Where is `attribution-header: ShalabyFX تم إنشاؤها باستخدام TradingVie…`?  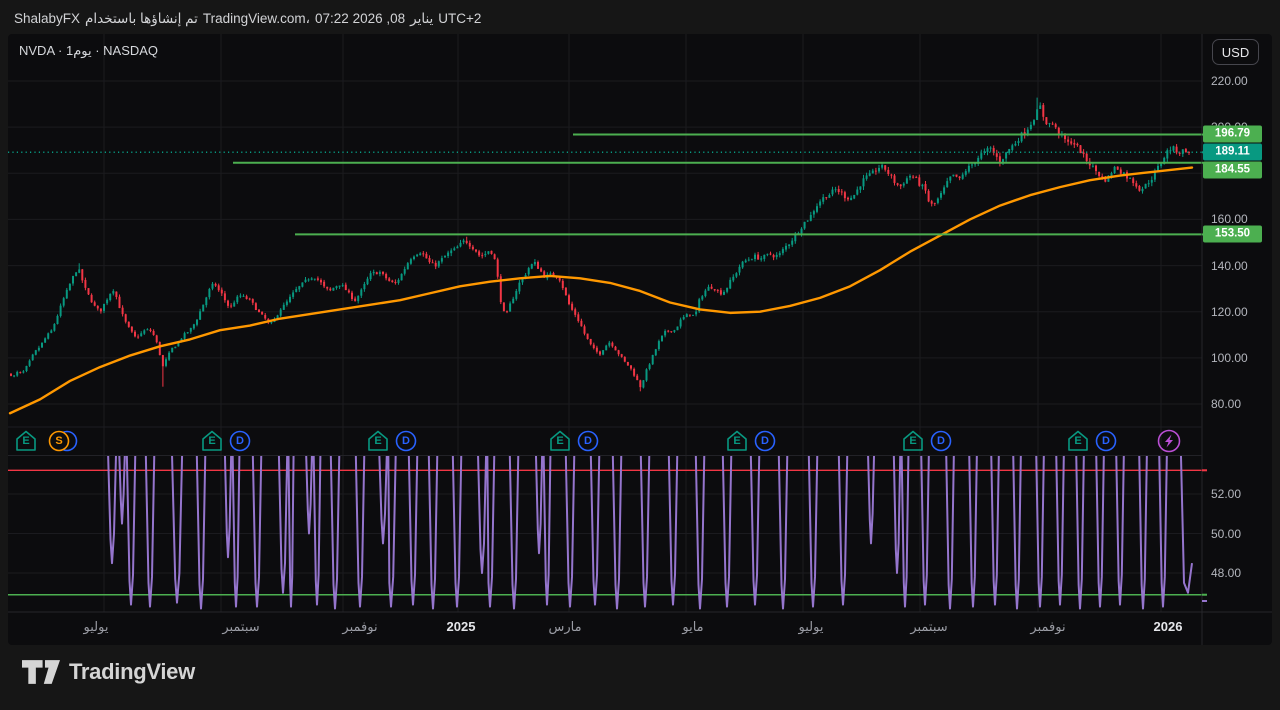
attribution-header: ShalabyFX تم إنشاؤها باستخدام TradingVie… is located at coordinates (247, 19).